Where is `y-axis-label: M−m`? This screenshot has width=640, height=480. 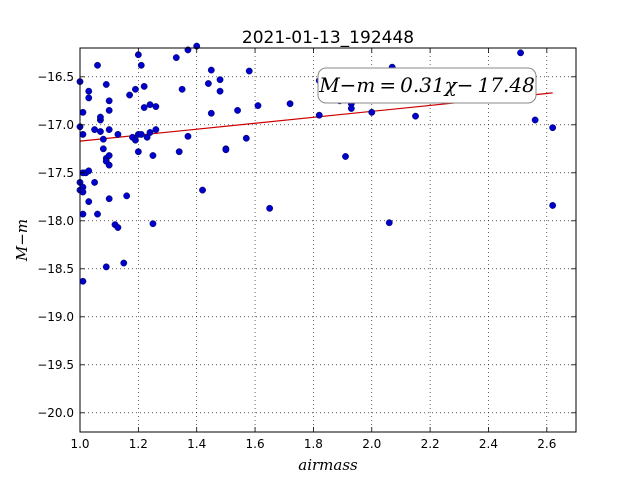 y-axis-label: M−m is located at coordinates (22, 240).